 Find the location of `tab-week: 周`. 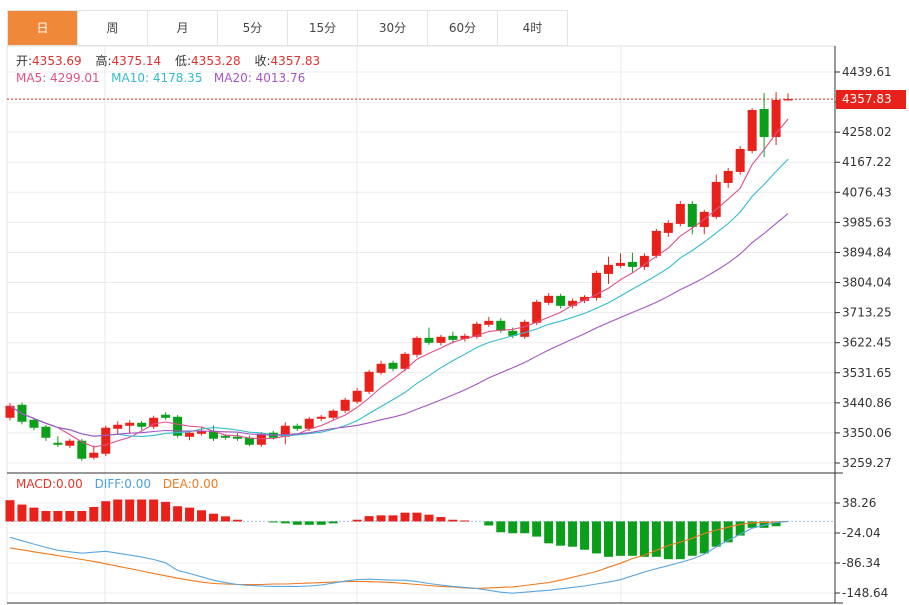

tab-week: 周 is located at coordinates (113, 28).